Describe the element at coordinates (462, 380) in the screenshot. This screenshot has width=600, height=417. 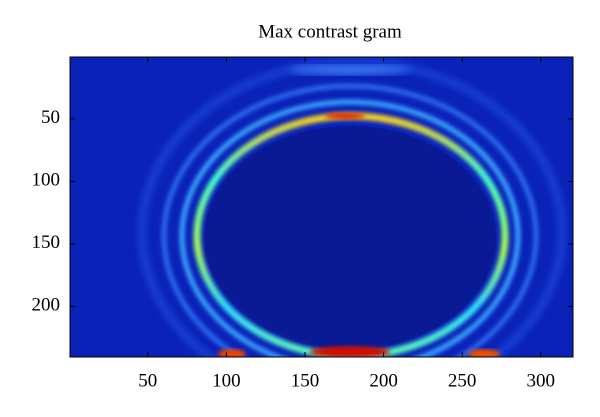
I see `x-tick-label: 250` at that location.